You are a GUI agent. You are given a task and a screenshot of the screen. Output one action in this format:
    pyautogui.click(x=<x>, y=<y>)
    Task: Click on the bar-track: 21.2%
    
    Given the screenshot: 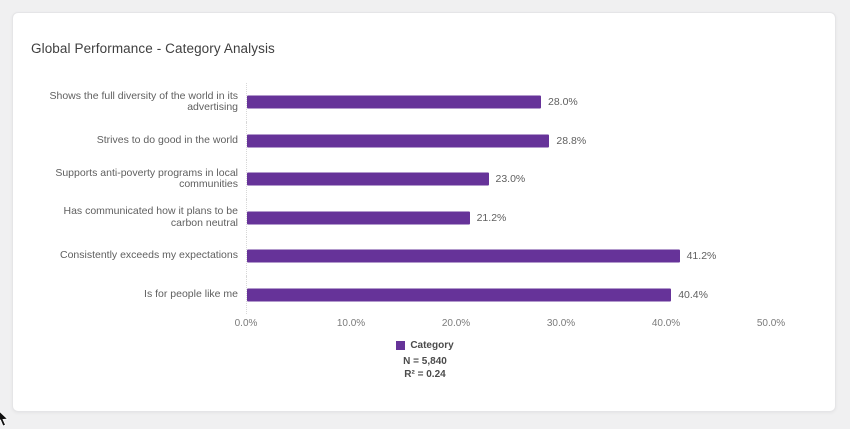 What is the action you would take?
    pyautogui.click(x=509, y=217)
    